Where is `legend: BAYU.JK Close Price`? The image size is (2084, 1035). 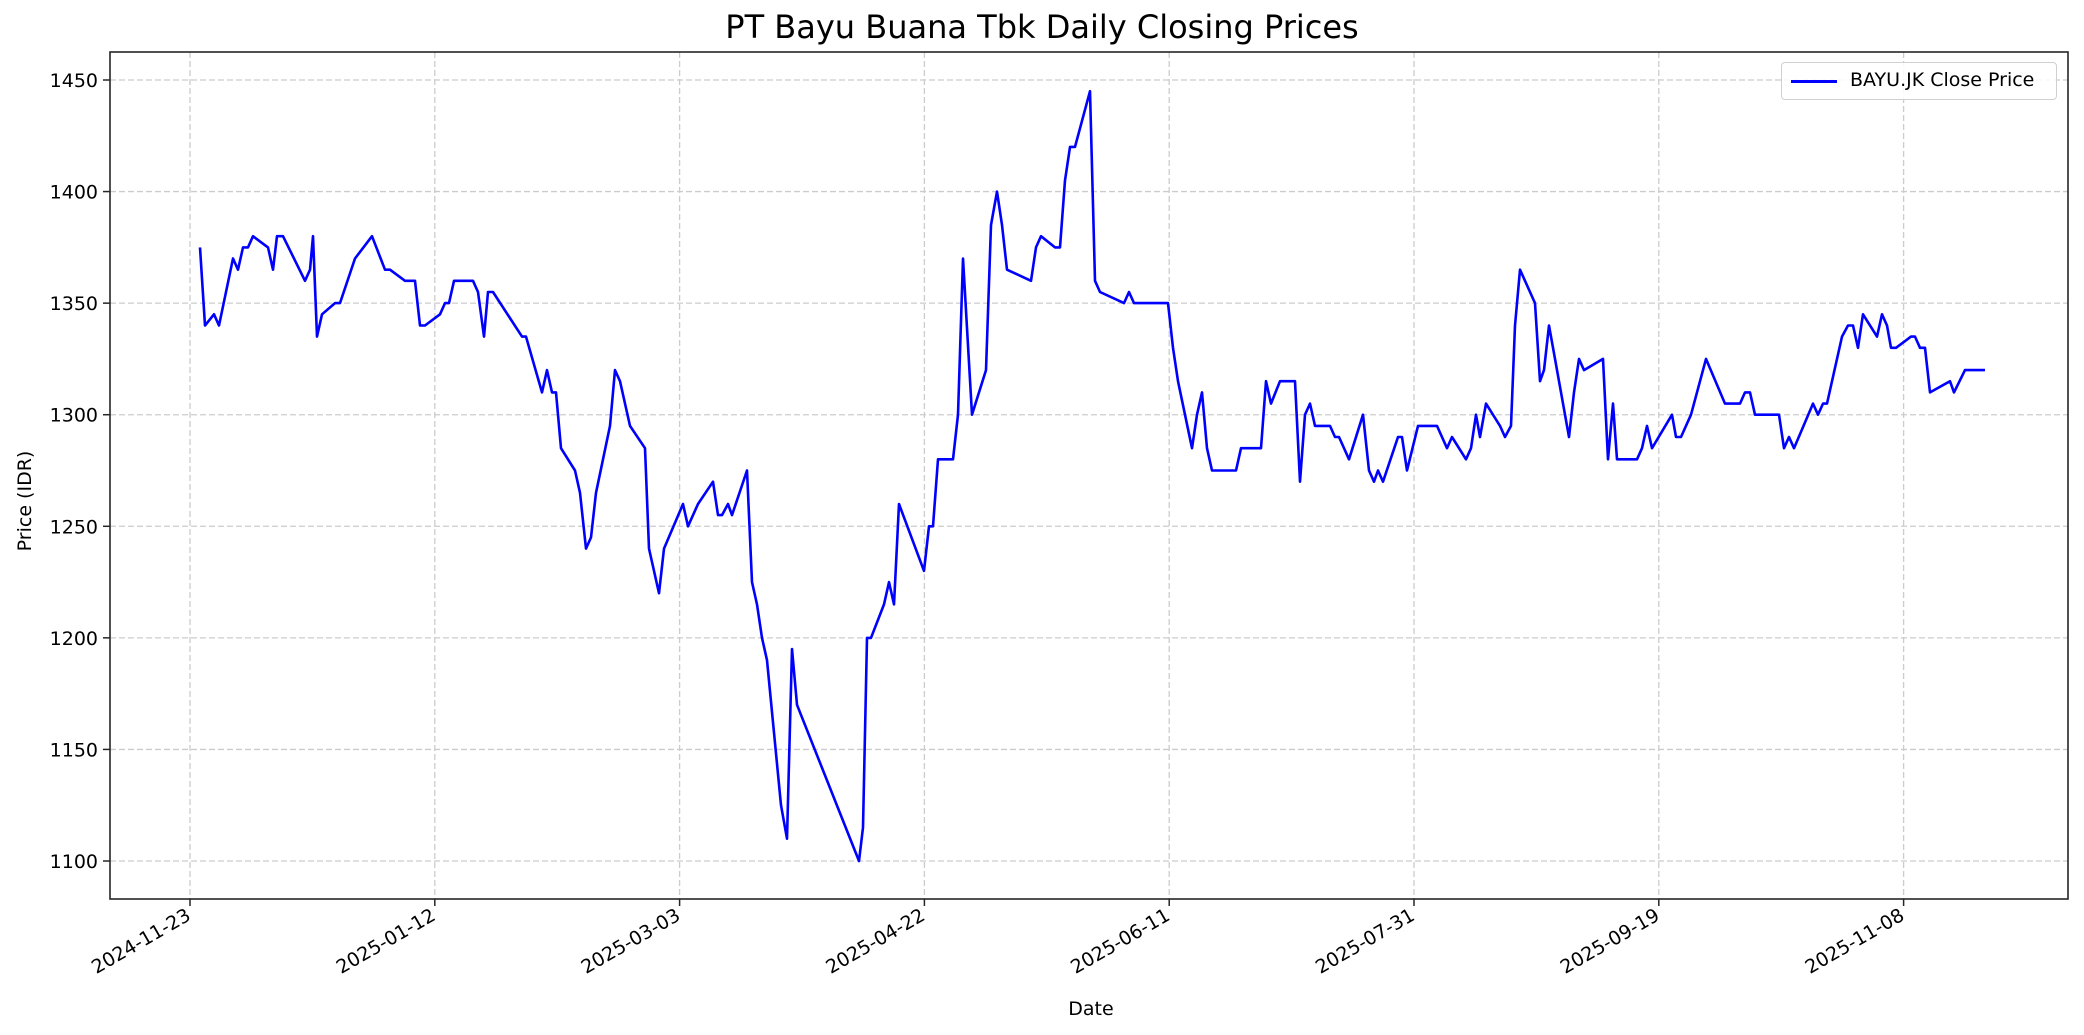
legend: BAYU.JK Close Price is located at coordinates (1919, 81).